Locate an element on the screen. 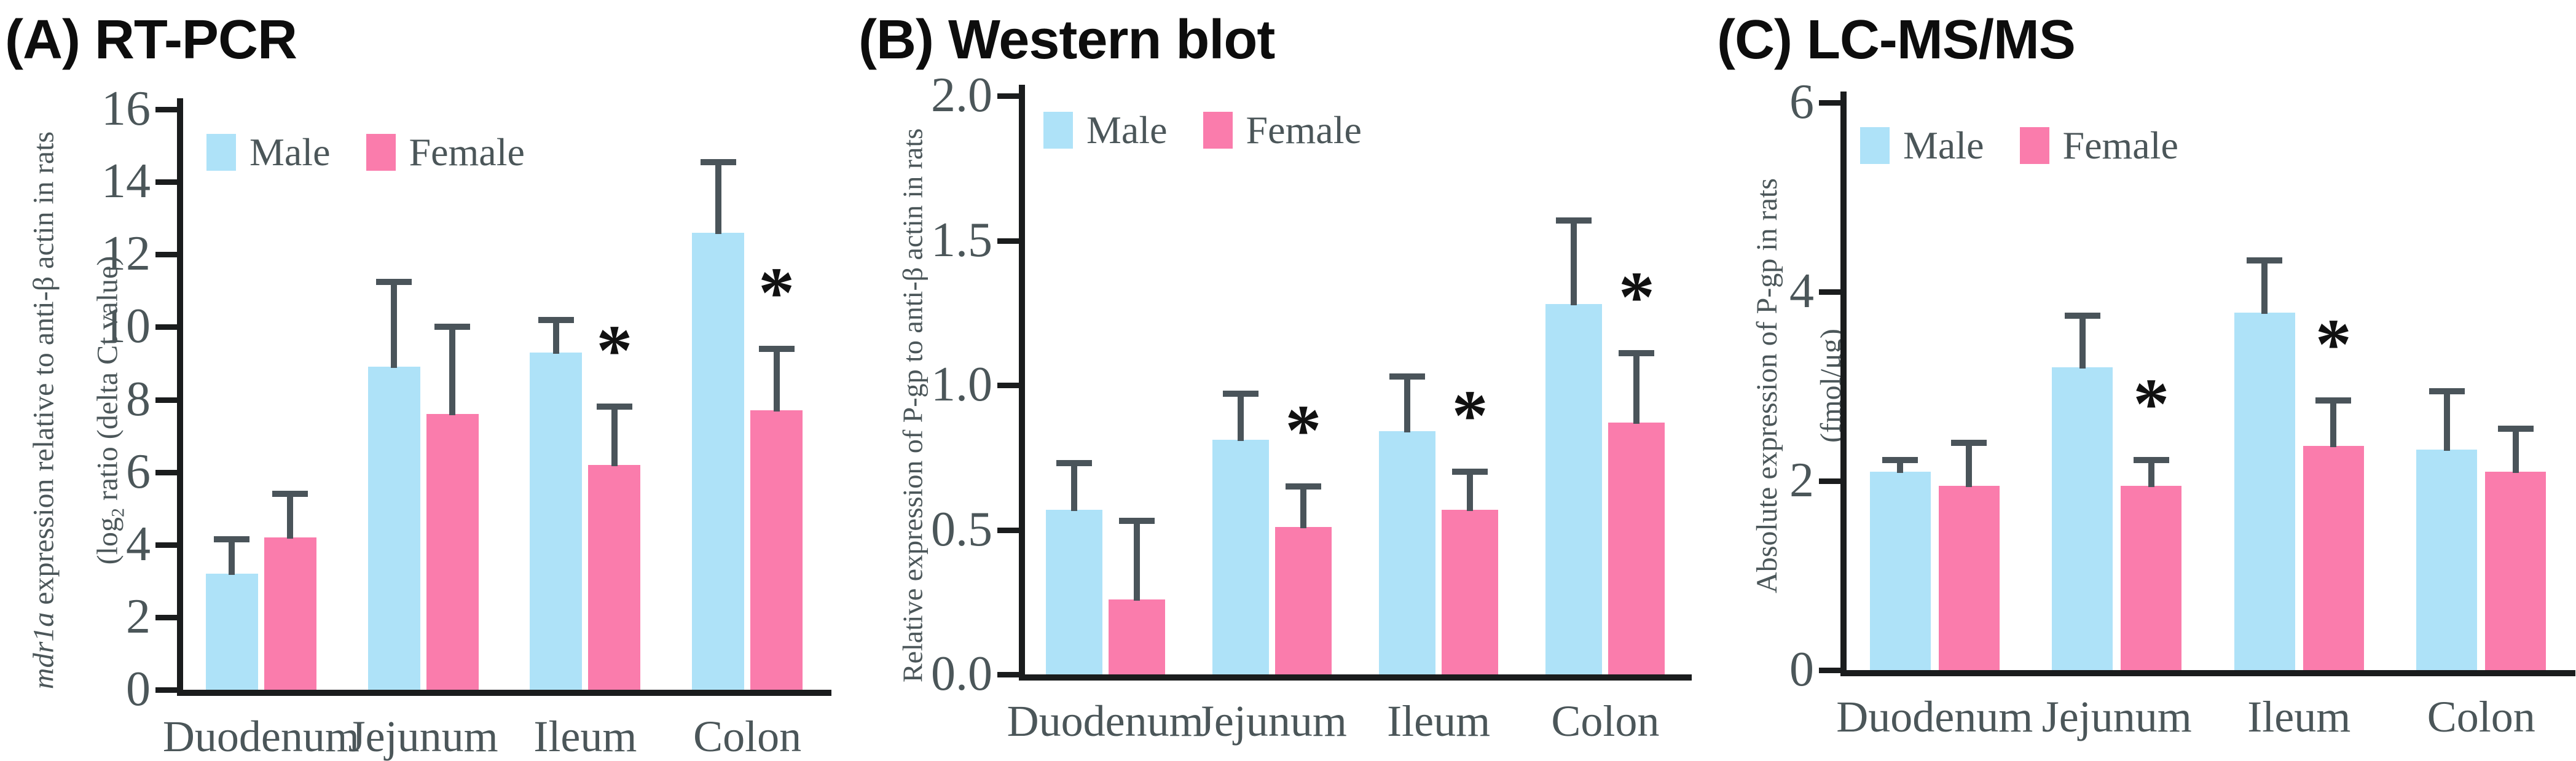 Image resolution: width=2576 pixels, height=761 pixels. y-tick-label: 10 is located at coordinates (126, 326).